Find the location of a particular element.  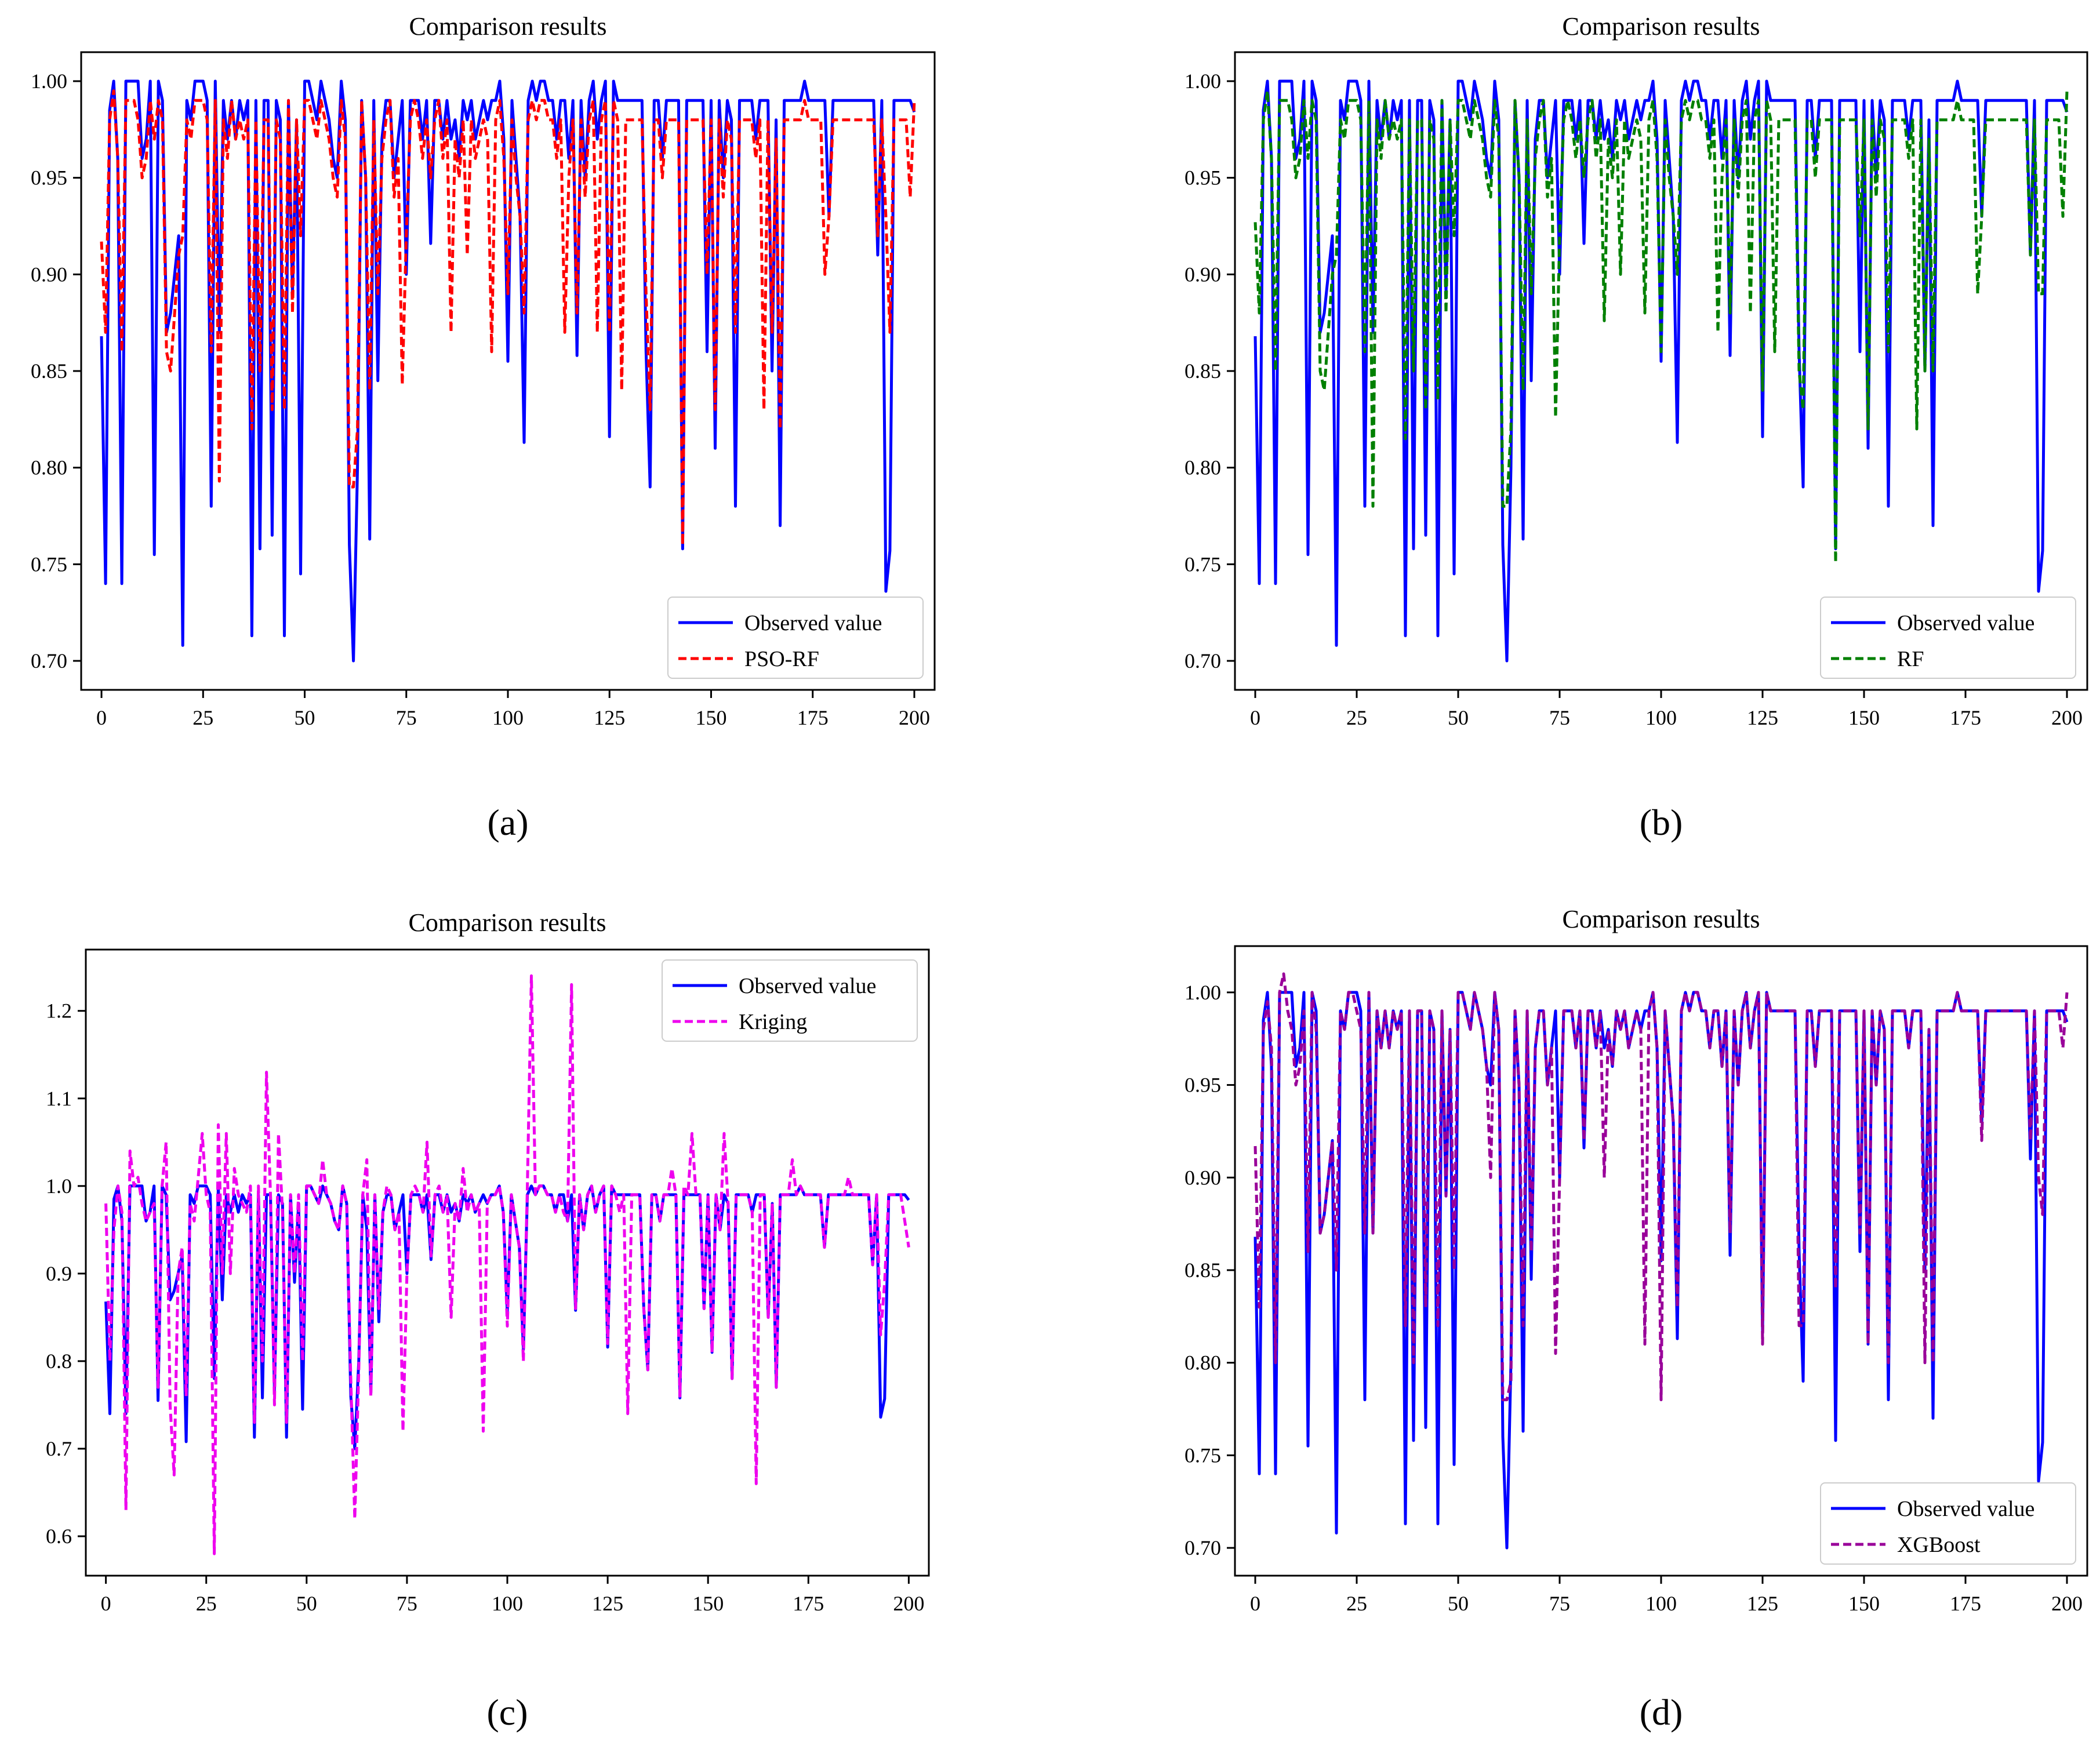

legend: Observed value RF is located at coordinates (1948, 638).